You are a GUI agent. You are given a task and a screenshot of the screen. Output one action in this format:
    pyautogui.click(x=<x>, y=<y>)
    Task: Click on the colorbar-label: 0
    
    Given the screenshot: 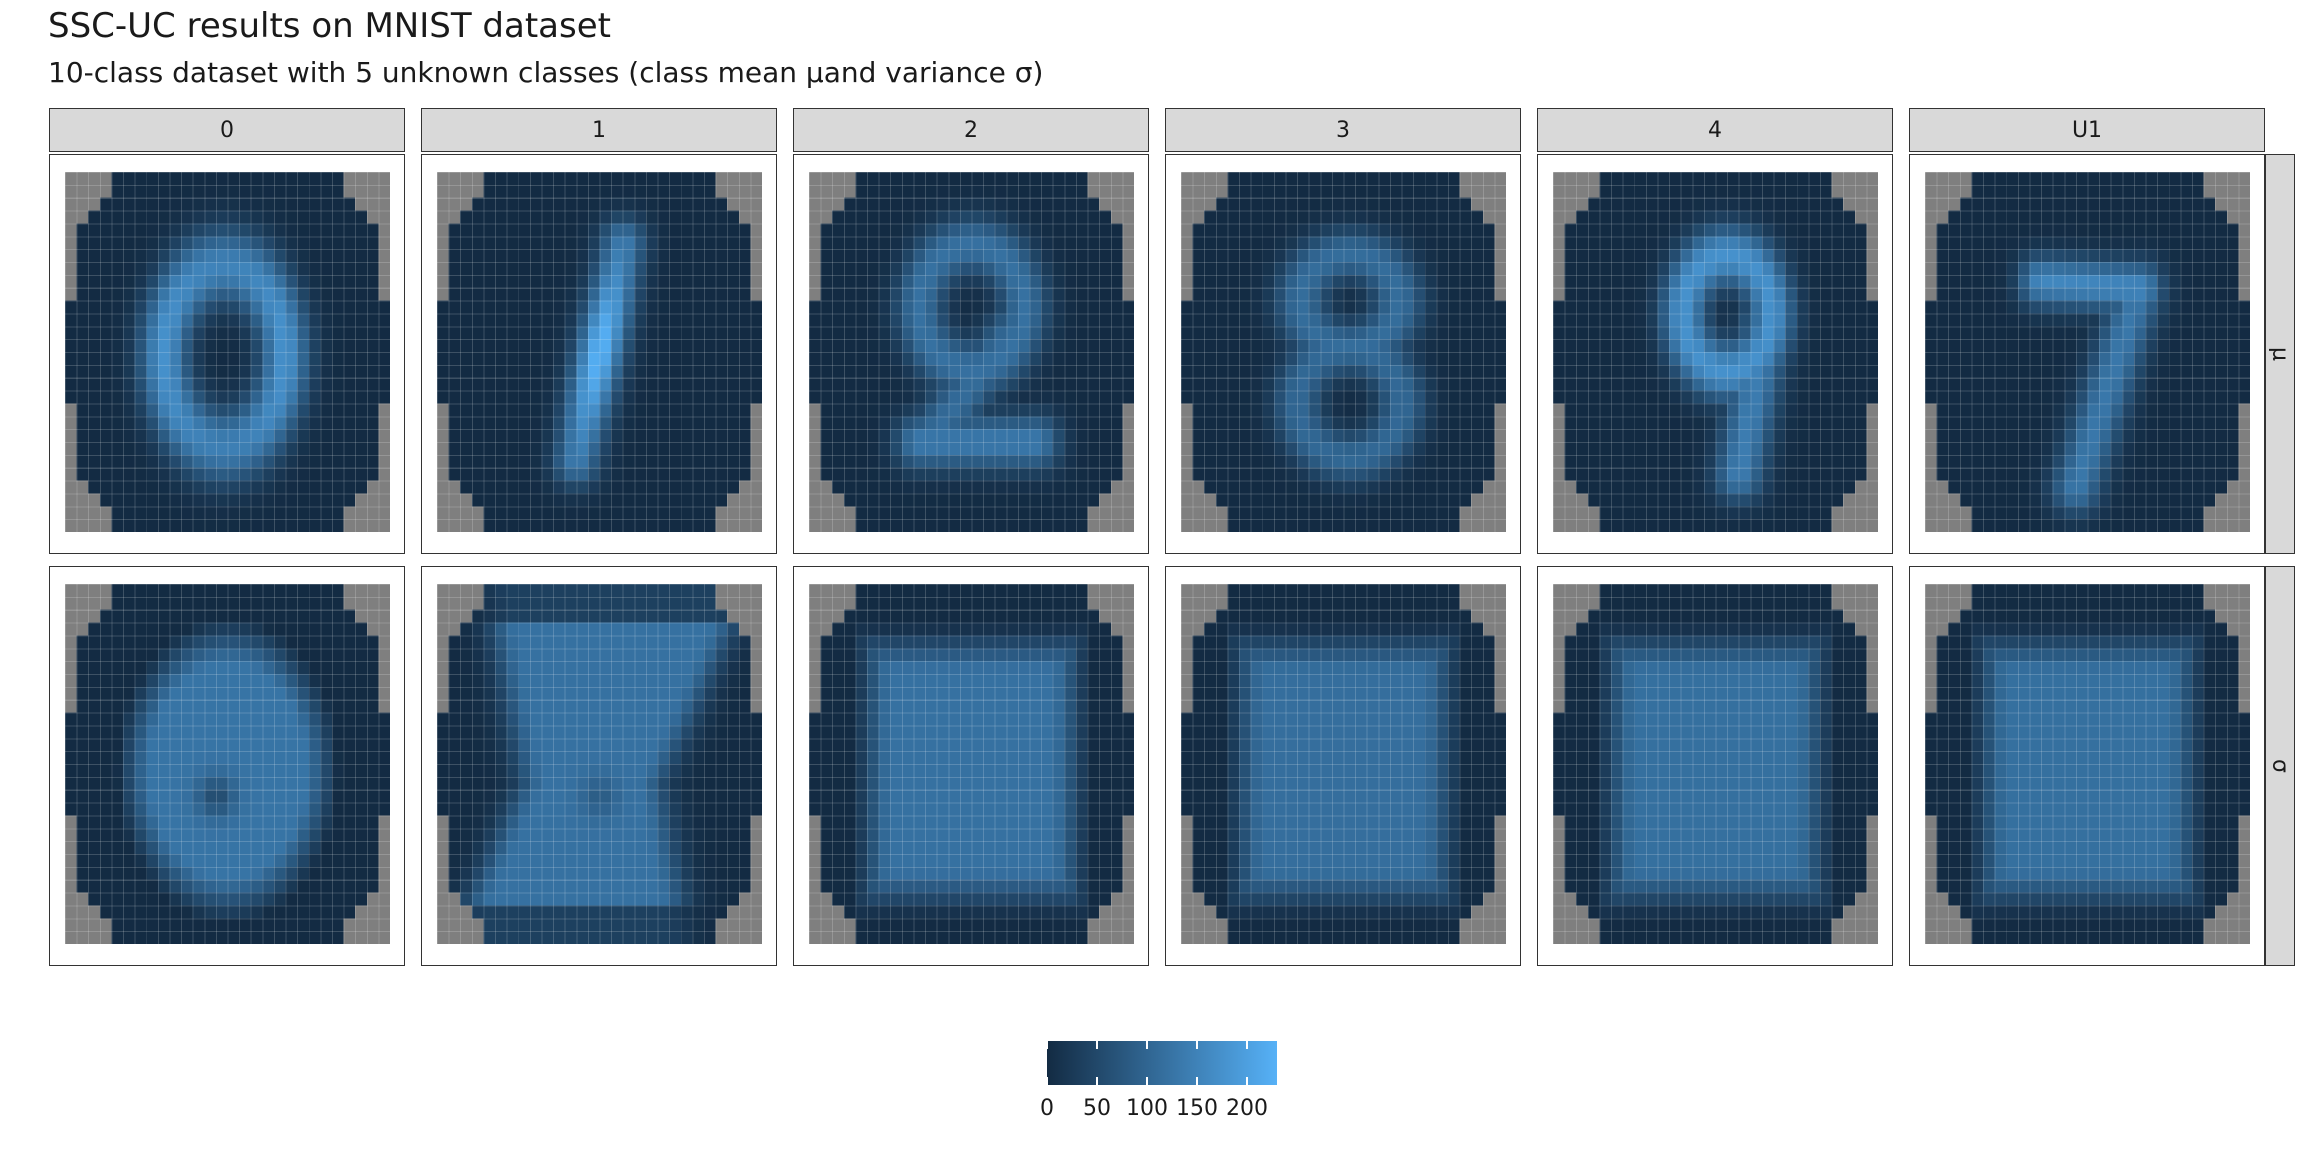 What is the action you would take?
    pyautogui.click(x=1047, y=1108)
    